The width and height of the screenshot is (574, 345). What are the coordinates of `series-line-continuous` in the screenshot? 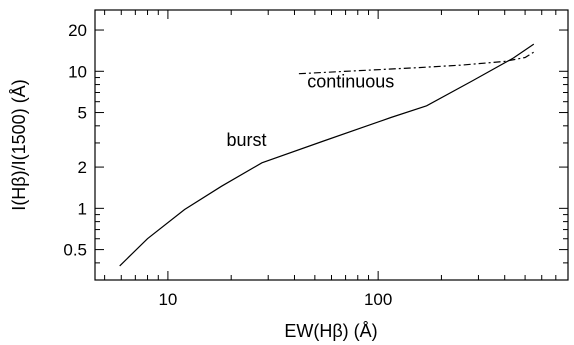 It's located at (416, 63).